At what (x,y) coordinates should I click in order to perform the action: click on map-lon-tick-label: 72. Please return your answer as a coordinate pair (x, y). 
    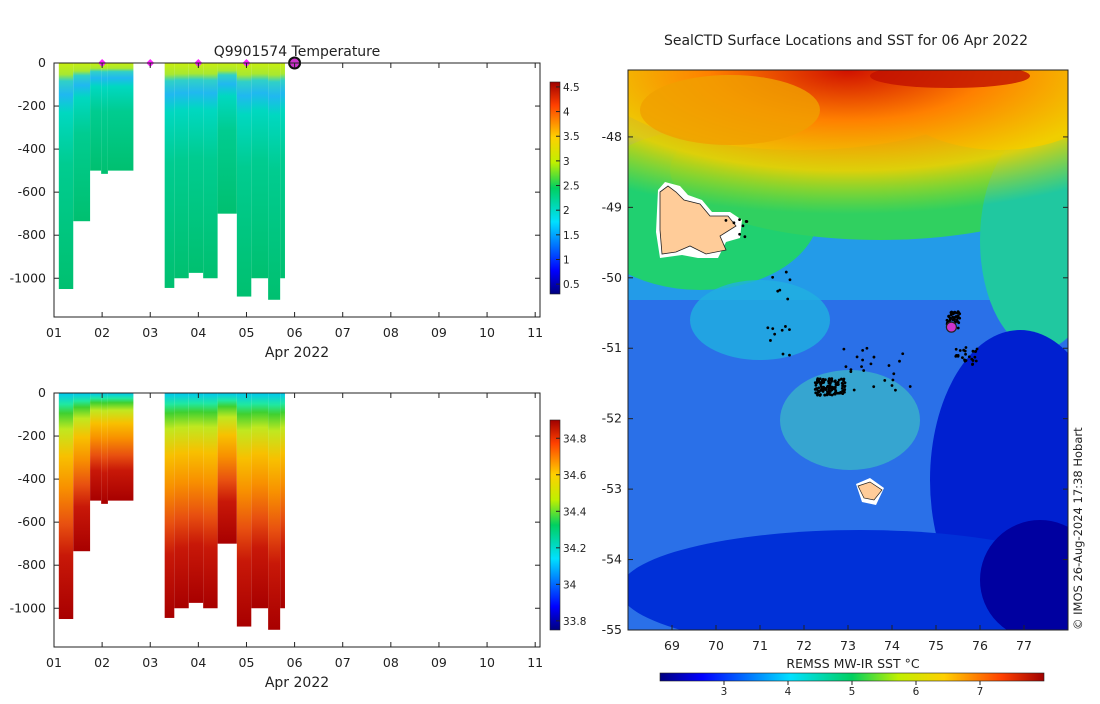
    Looking at the image, I should click on (804, 645).